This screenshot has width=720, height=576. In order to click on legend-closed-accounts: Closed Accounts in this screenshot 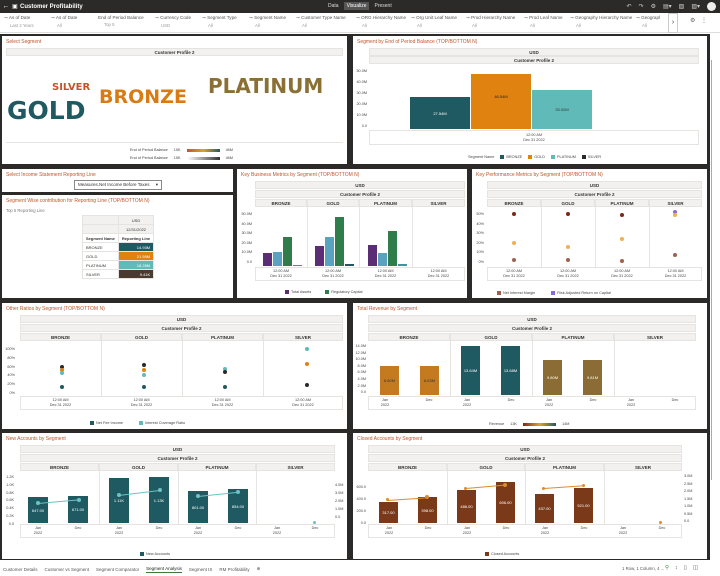, I will do `click(502, 554)`.